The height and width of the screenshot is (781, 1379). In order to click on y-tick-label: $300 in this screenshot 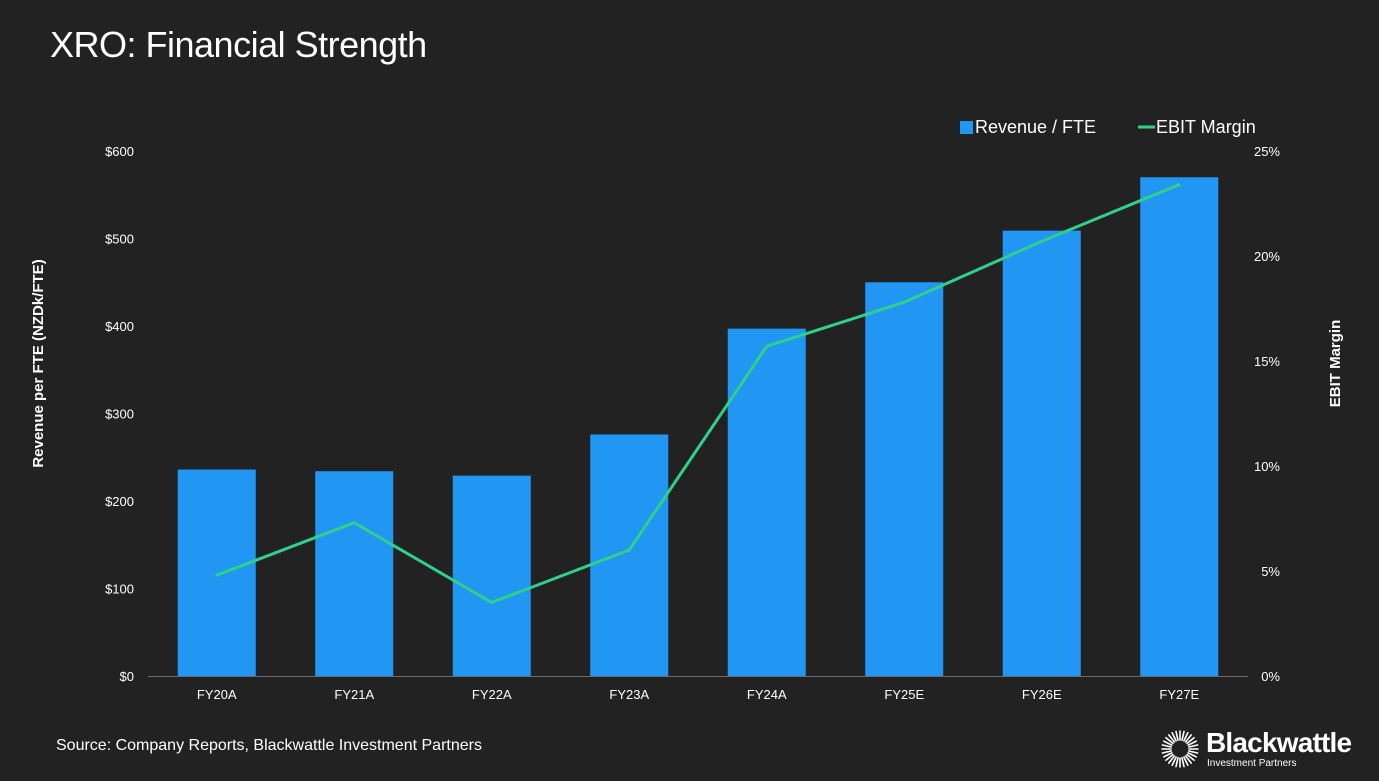, I will do `click(119, 414)`.